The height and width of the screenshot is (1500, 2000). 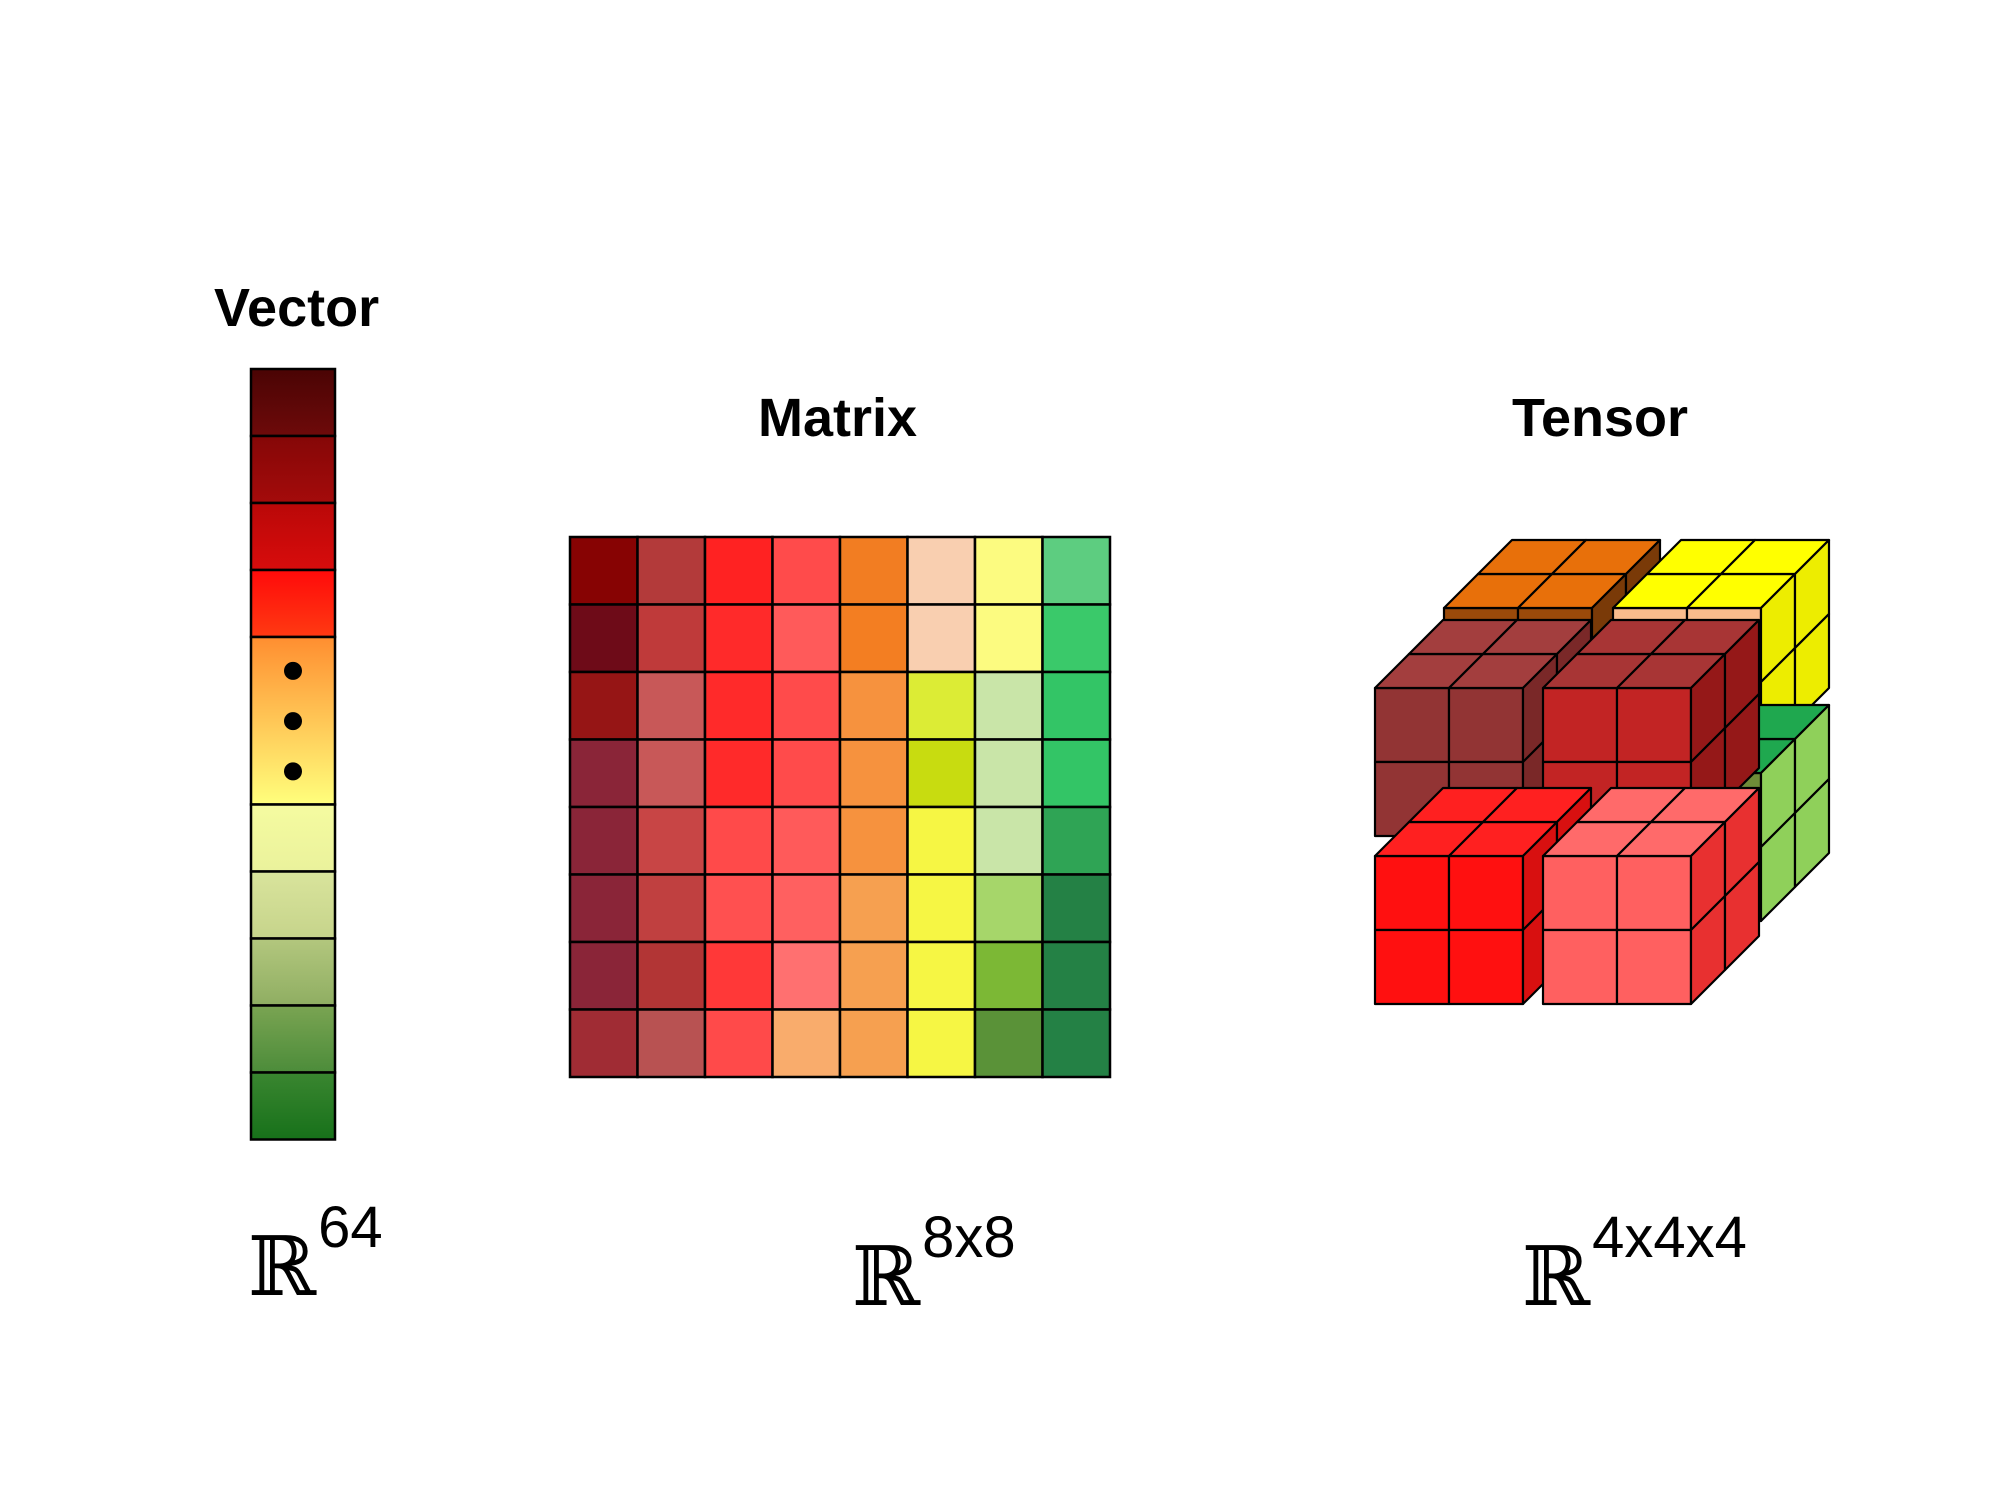 I want to click on matrix-grid, so click(x=840, y=807).